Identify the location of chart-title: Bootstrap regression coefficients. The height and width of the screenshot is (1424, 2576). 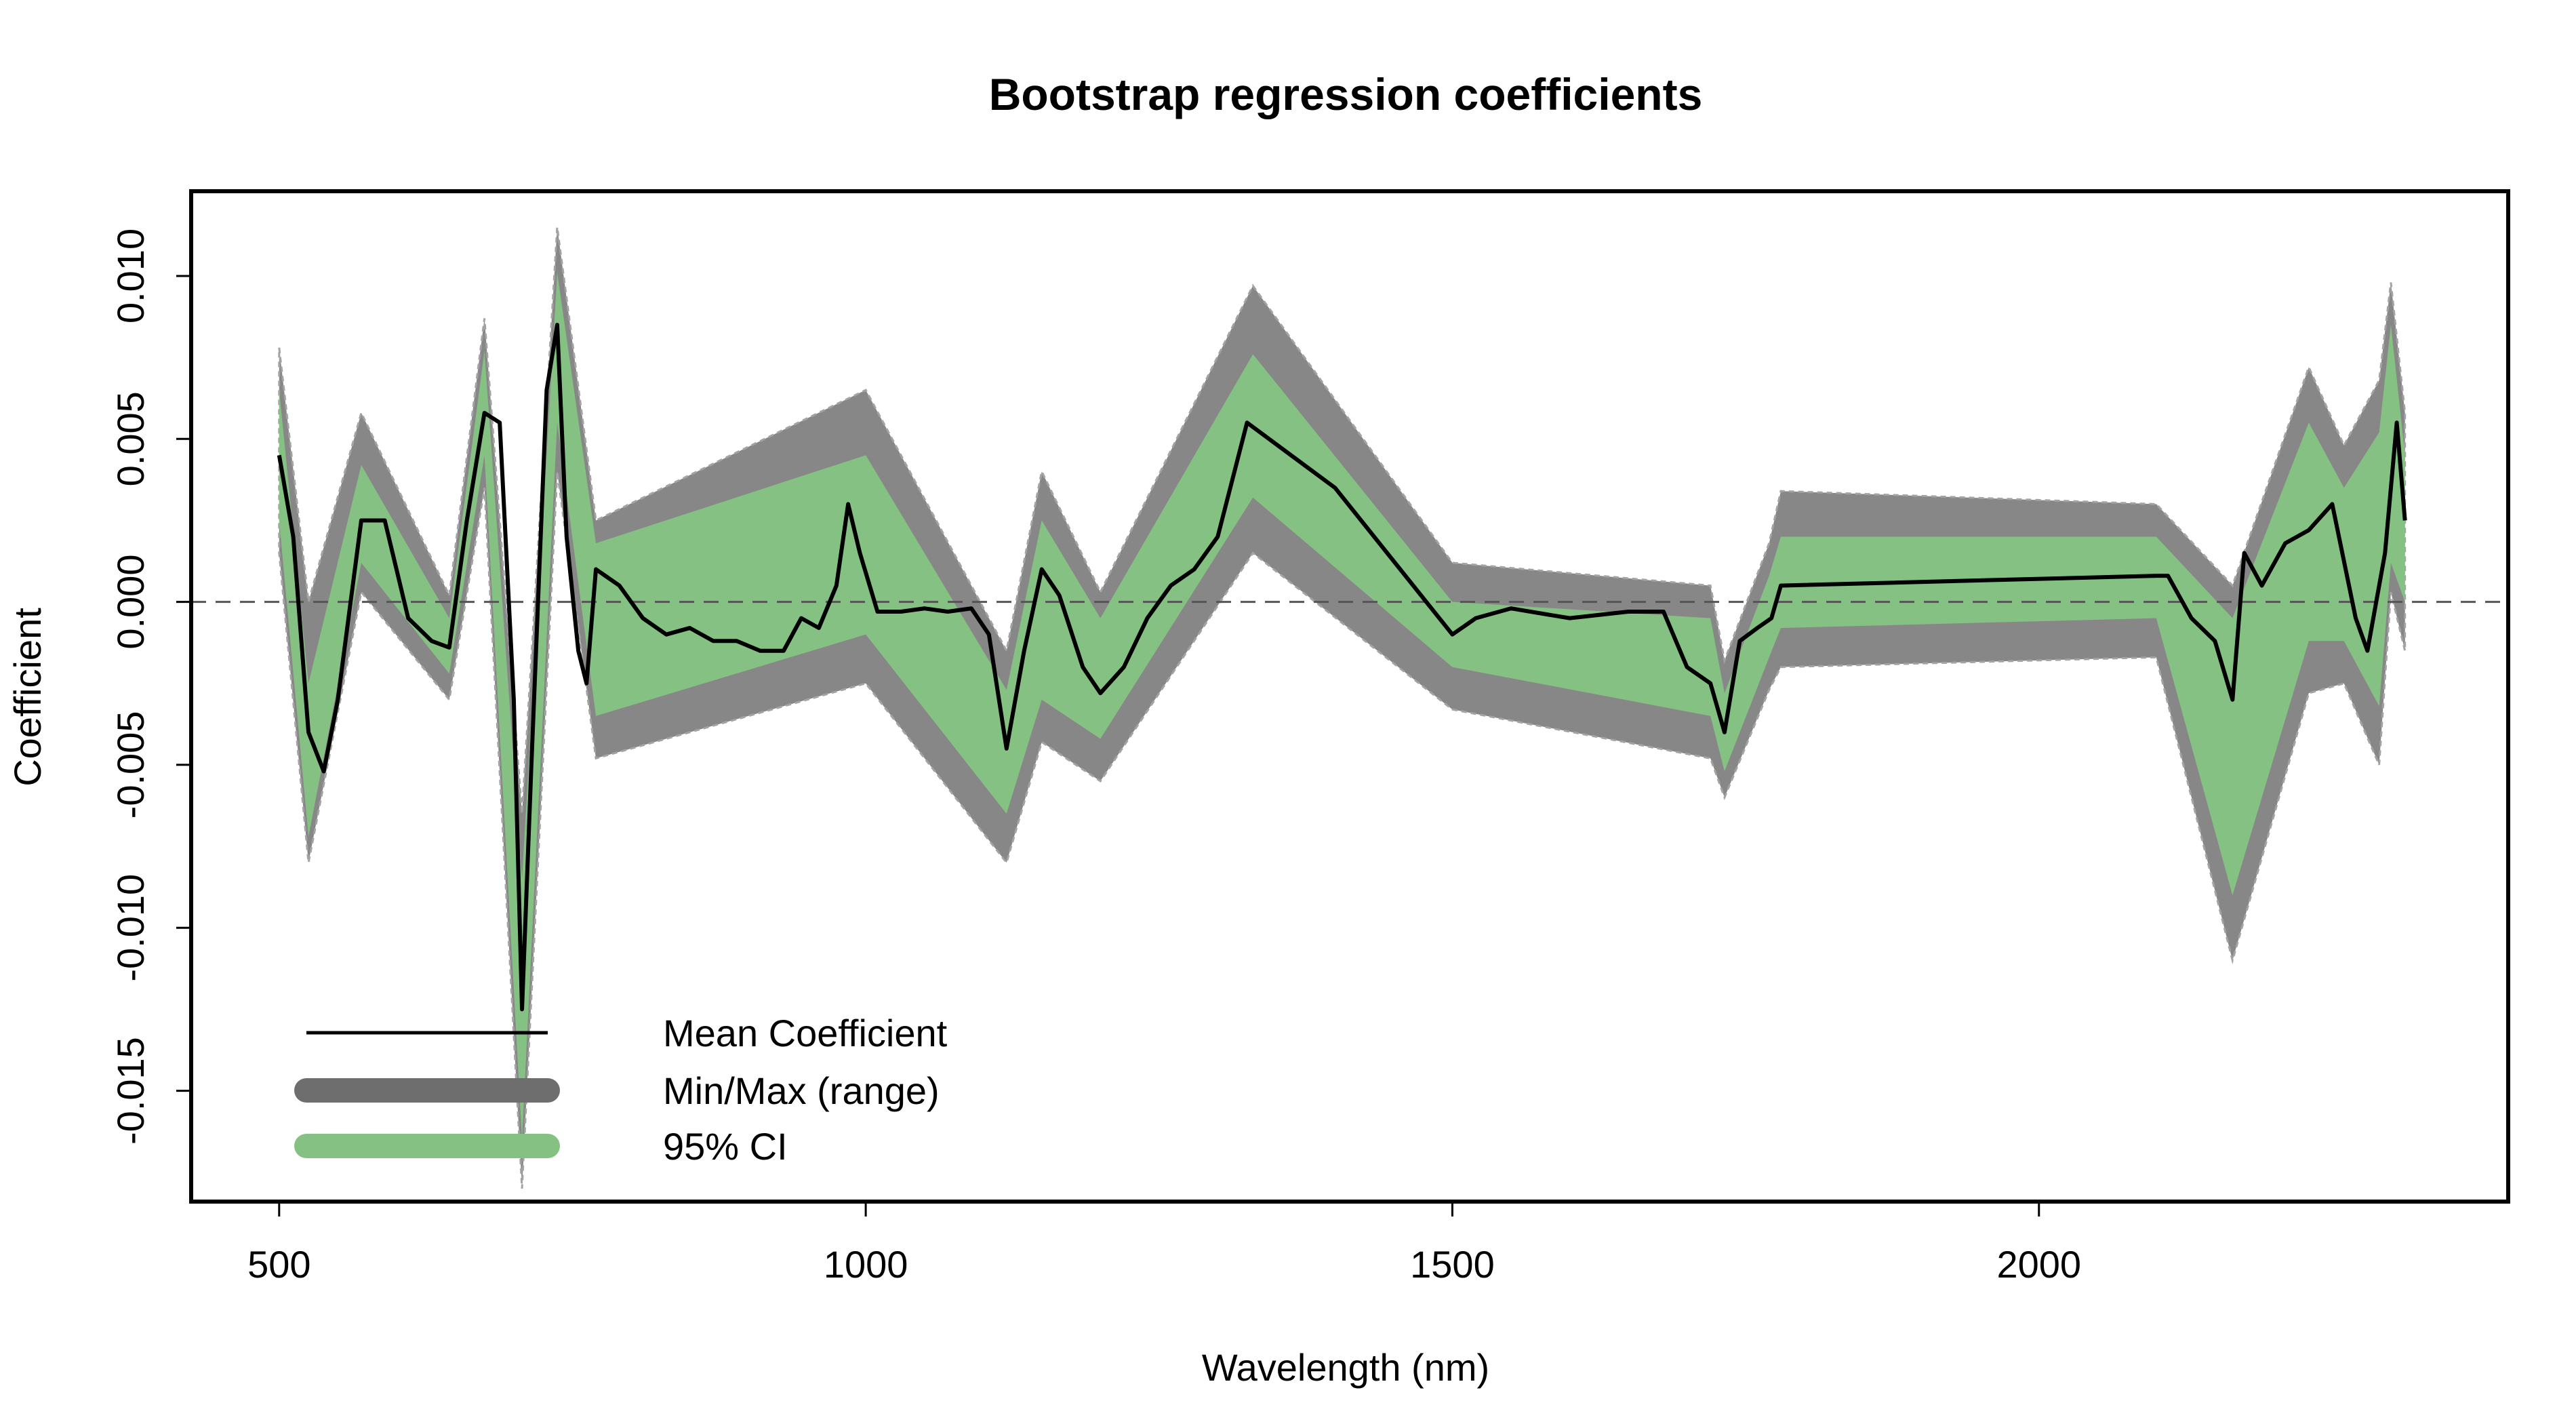
(1346, 94).